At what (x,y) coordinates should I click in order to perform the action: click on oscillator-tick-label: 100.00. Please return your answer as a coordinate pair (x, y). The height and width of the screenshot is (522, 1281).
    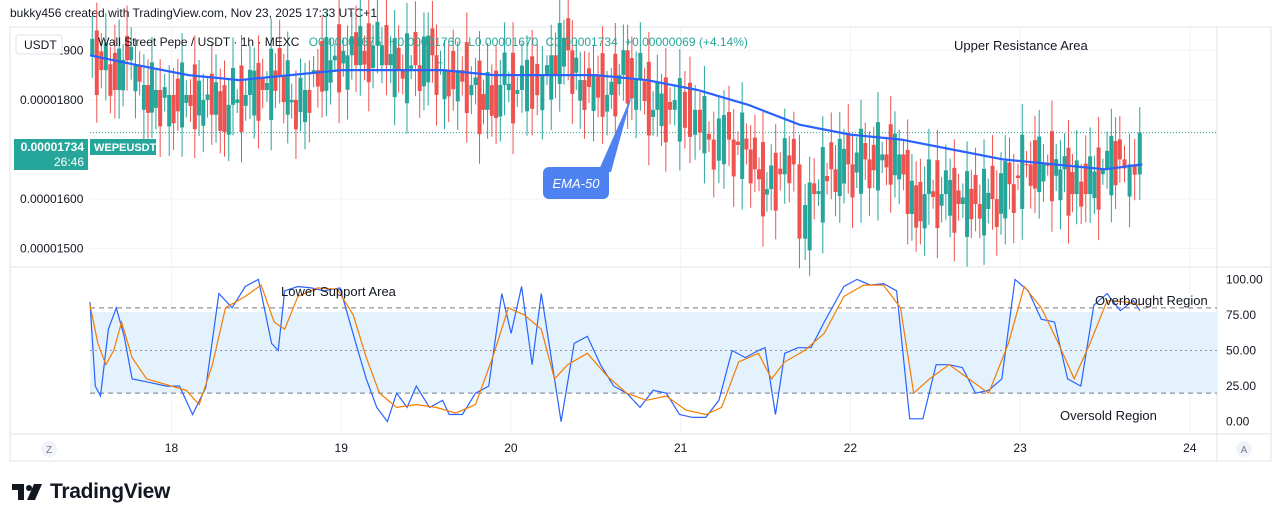
    Looking at the image, I should click on (1244, 279).